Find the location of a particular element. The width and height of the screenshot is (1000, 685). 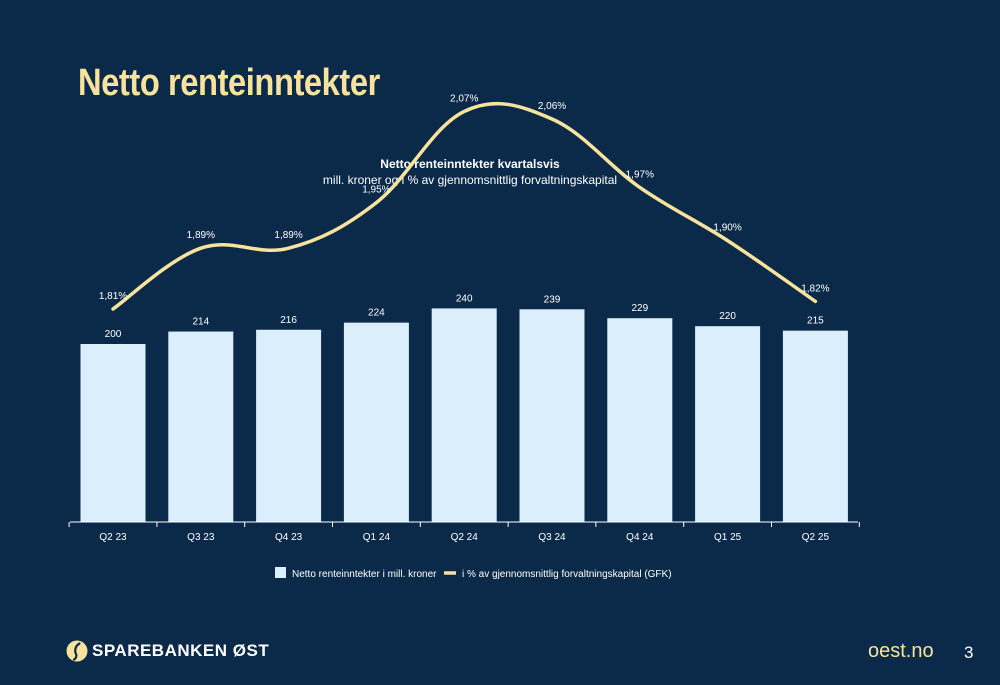

legend-bar-label: Netto renteinntekter i mill. kroner is located at coordinates (364, 574).